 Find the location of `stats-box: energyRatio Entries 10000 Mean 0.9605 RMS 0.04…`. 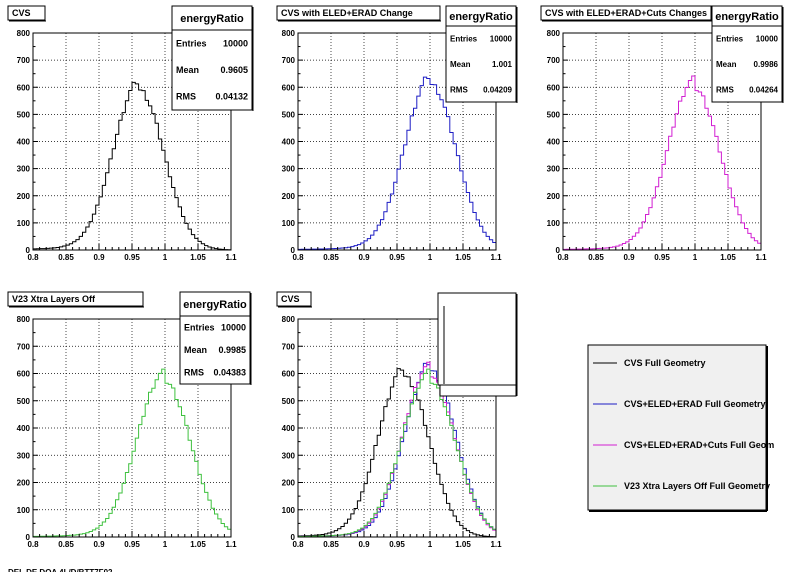

stats-box: energyRatio Entries 10000 Mean 0.9605 RMS 0.04… is located at coordinates (212, 58).